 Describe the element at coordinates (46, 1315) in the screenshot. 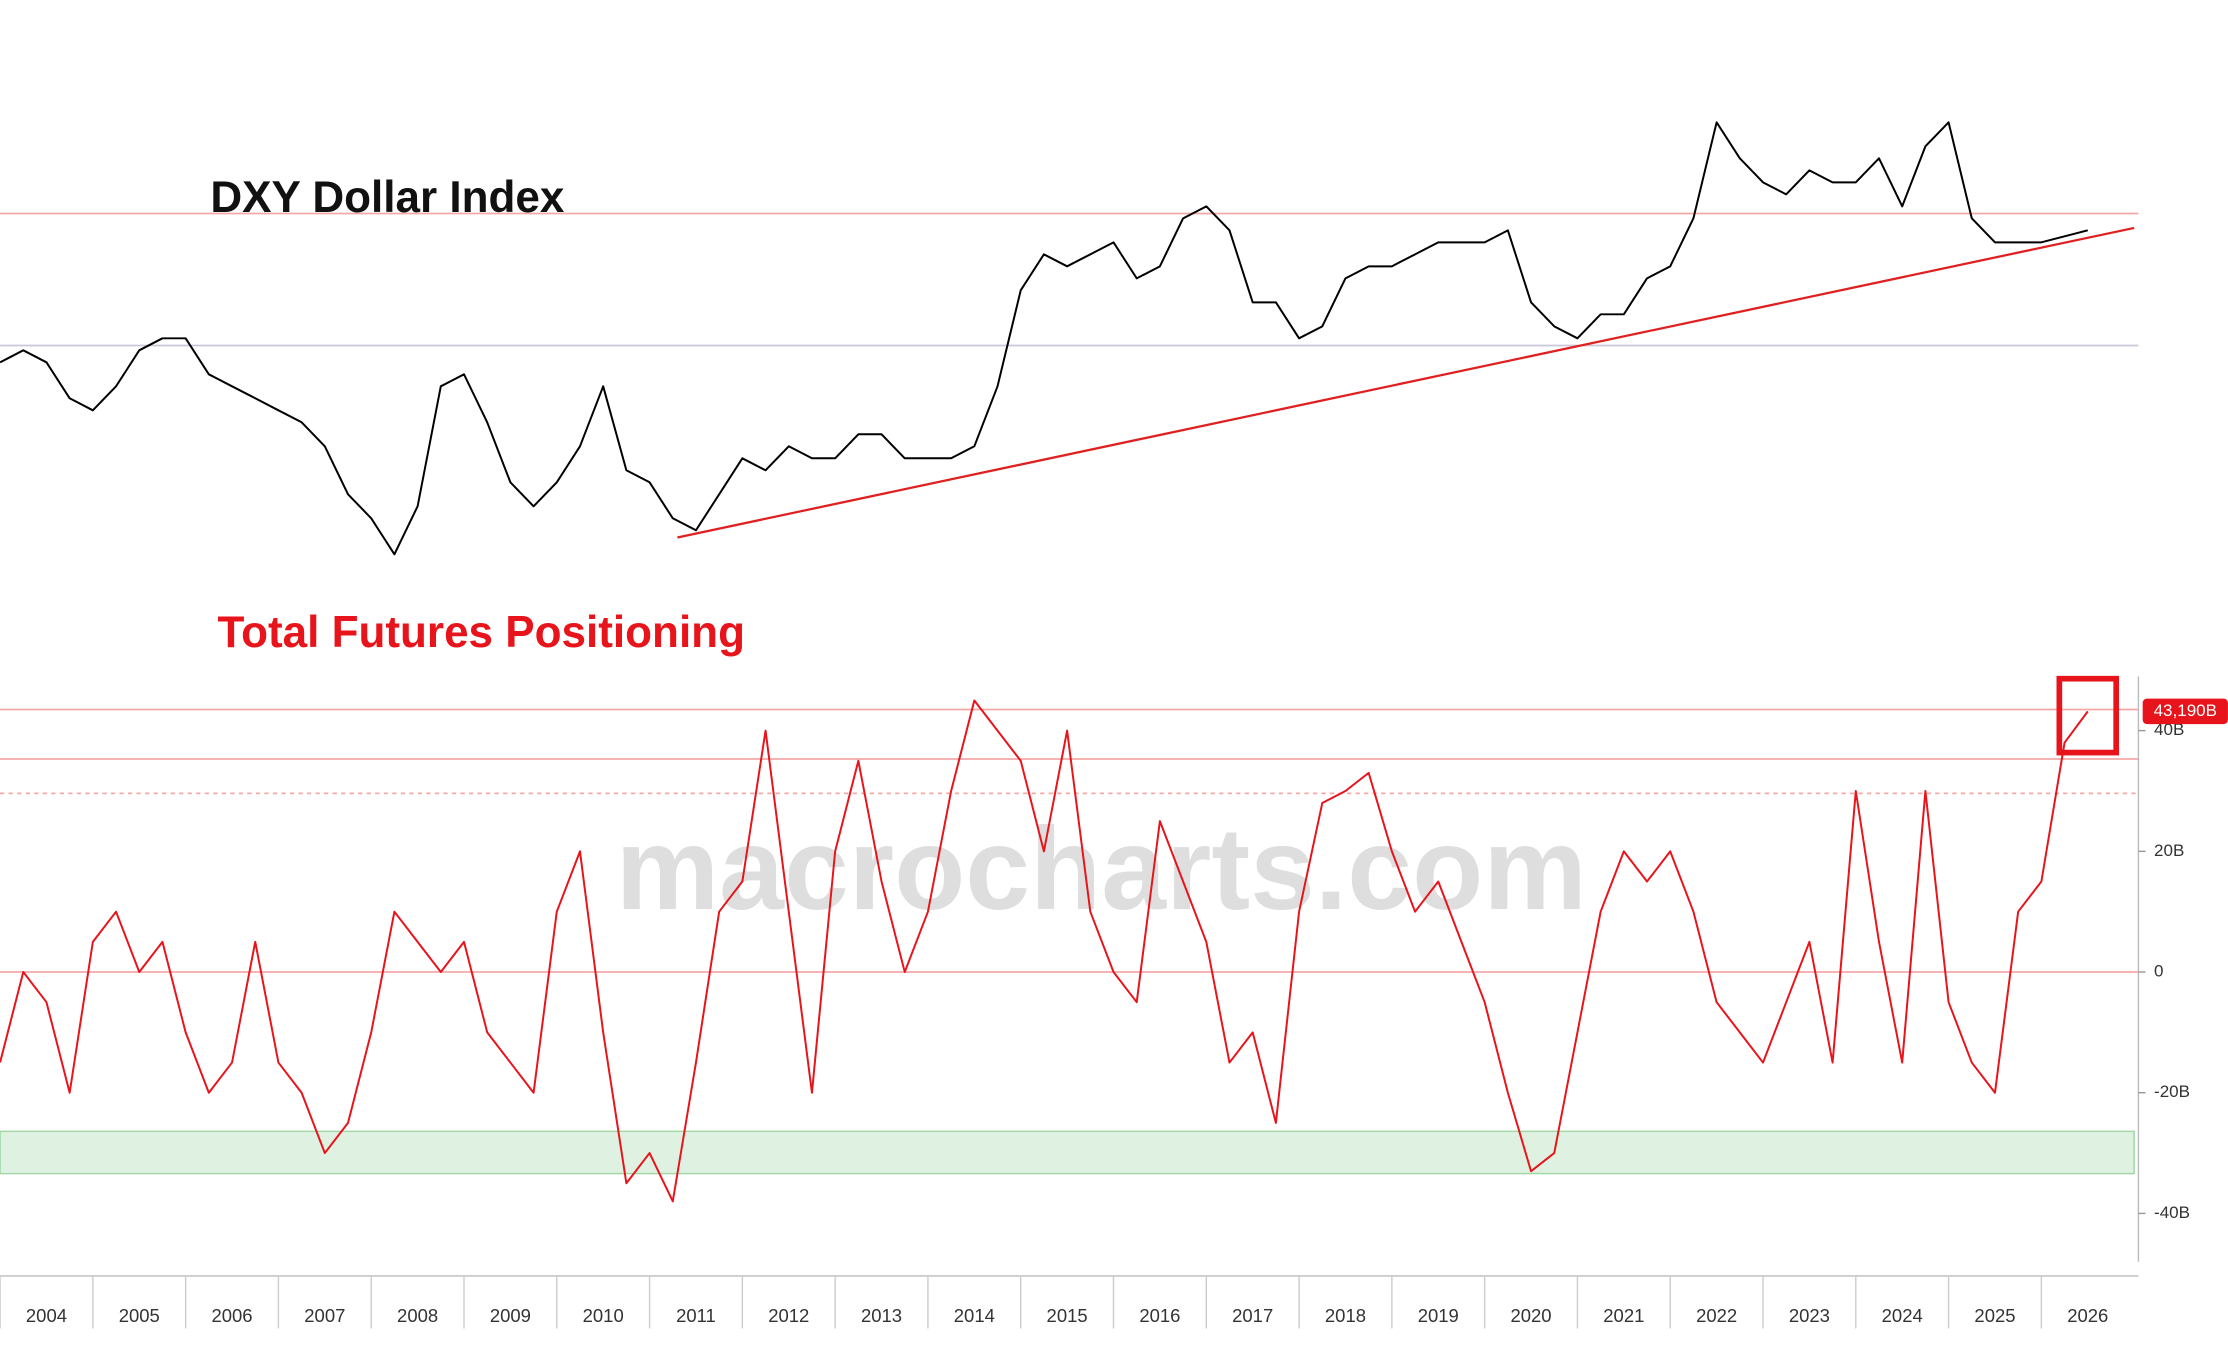

I see `x-tick-label: 2004` at that location.